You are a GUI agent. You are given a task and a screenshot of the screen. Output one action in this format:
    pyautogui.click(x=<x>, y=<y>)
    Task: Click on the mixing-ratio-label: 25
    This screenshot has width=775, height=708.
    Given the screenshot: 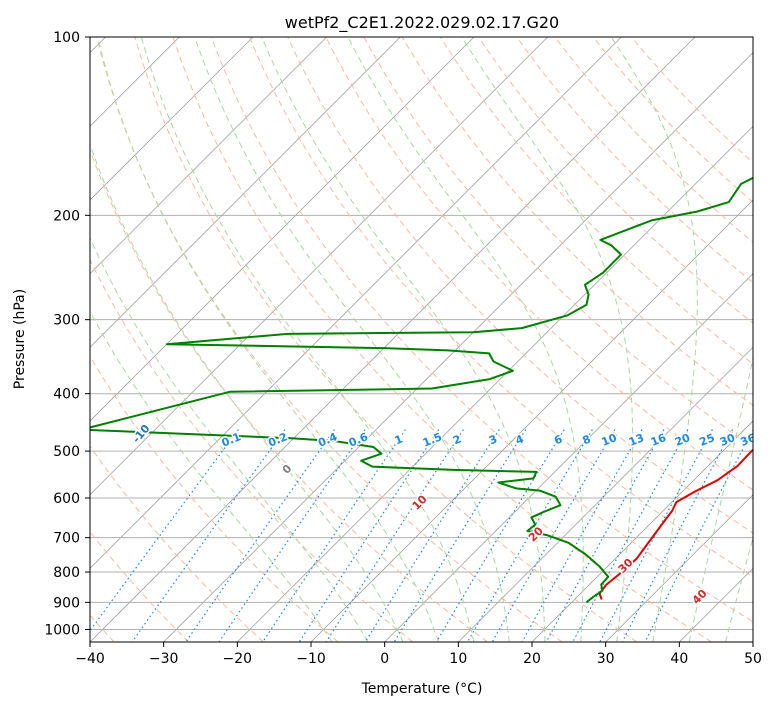 What is the action you would take?
    pyautogui.click(x=707, y=440)
    